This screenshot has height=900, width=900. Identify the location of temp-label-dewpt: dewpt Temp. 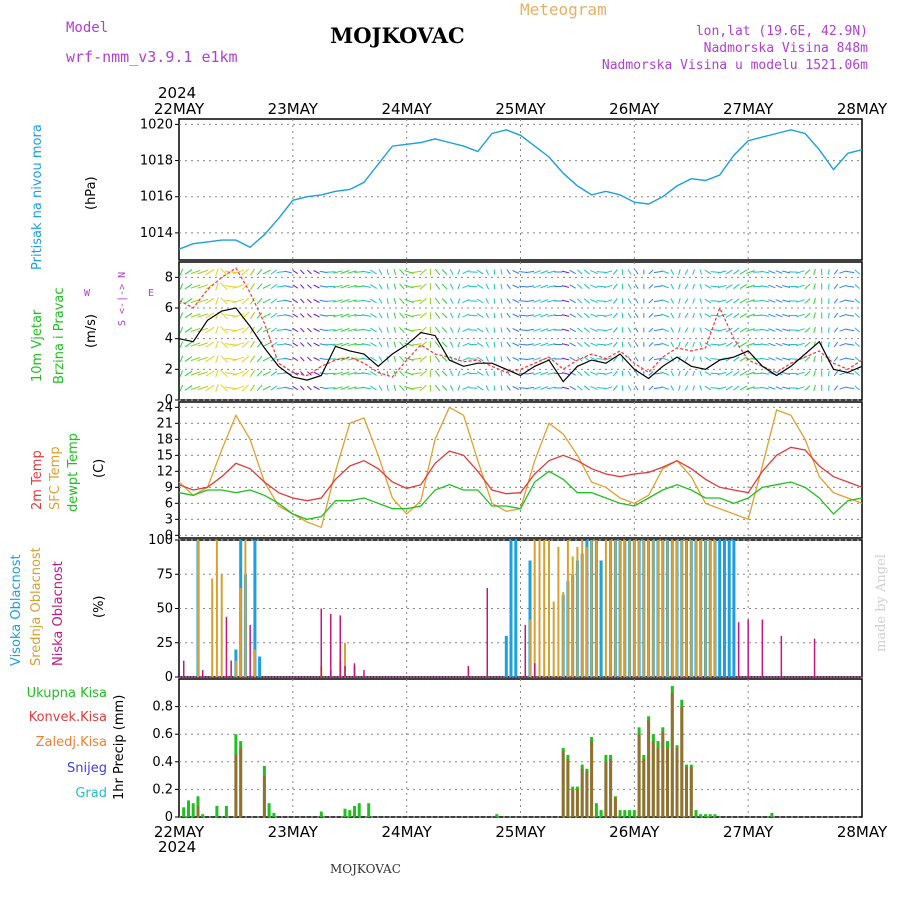
(73, 472).